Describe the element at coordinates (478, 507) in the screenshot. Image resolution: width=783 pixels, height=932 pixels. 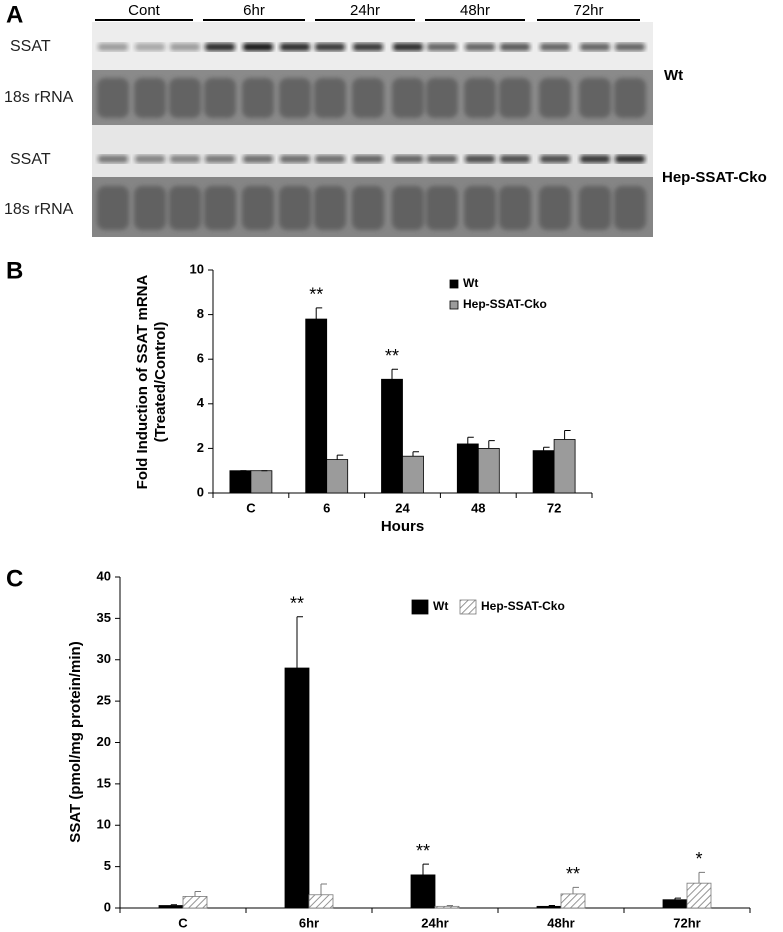
I see `x-tick-label: 48` at that location.